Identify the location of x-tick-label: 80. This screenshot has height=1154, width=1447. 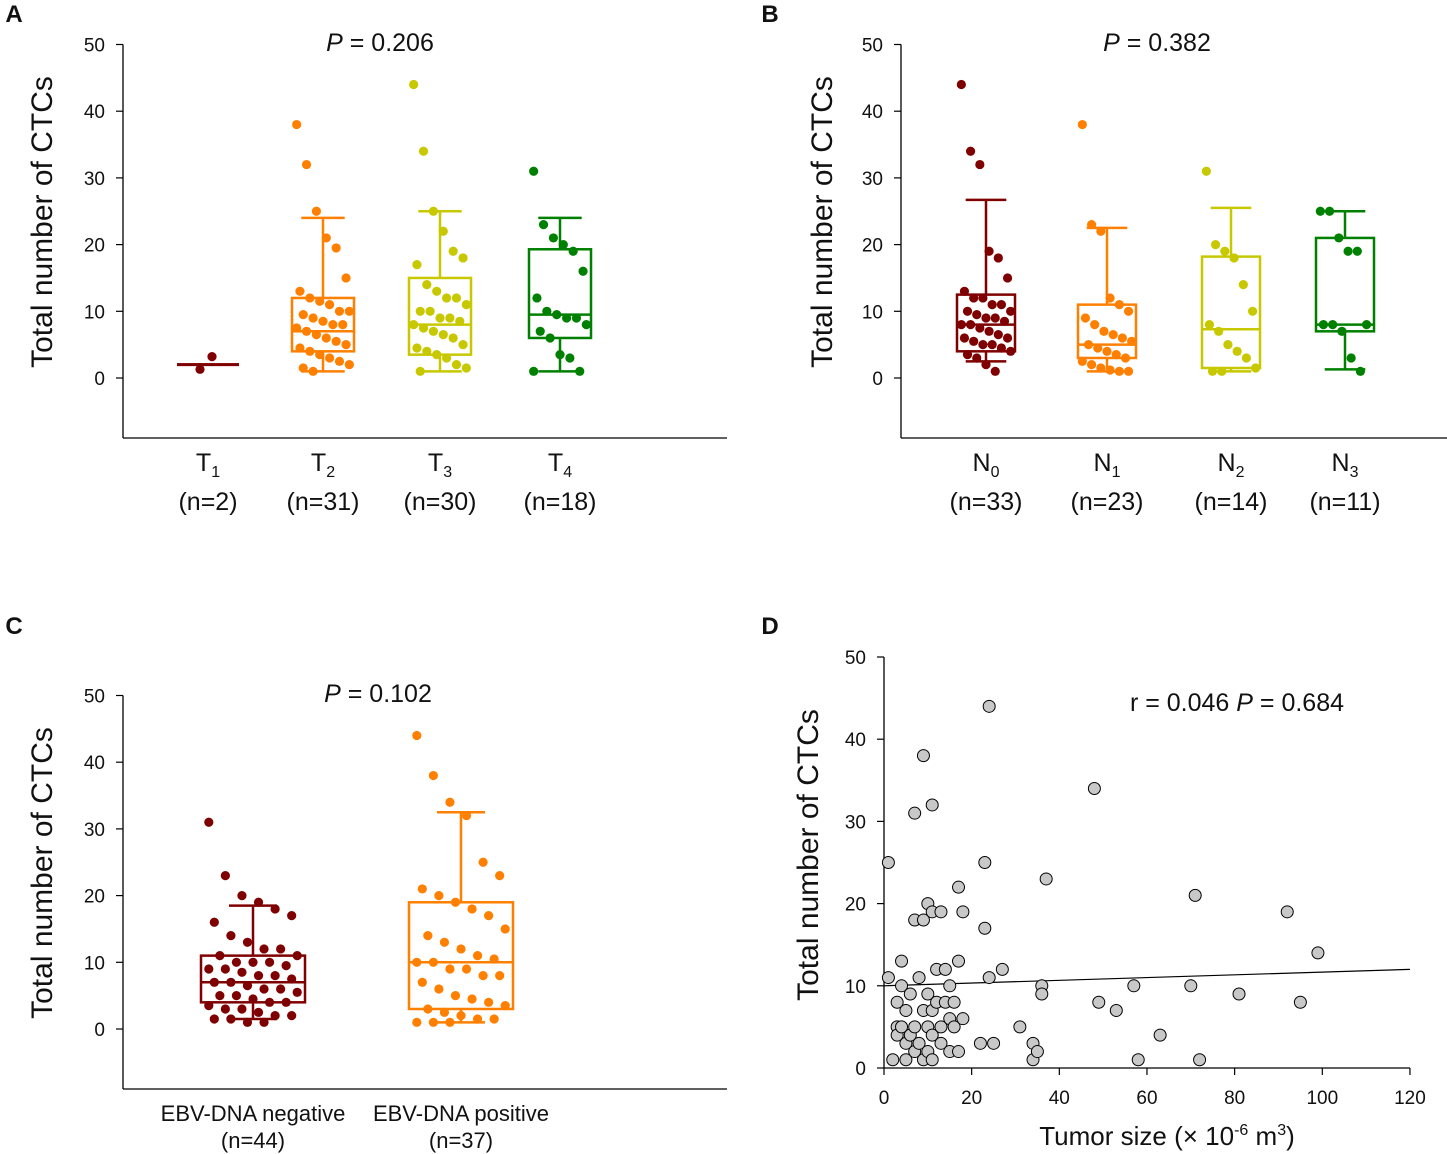
(1234, 1098).